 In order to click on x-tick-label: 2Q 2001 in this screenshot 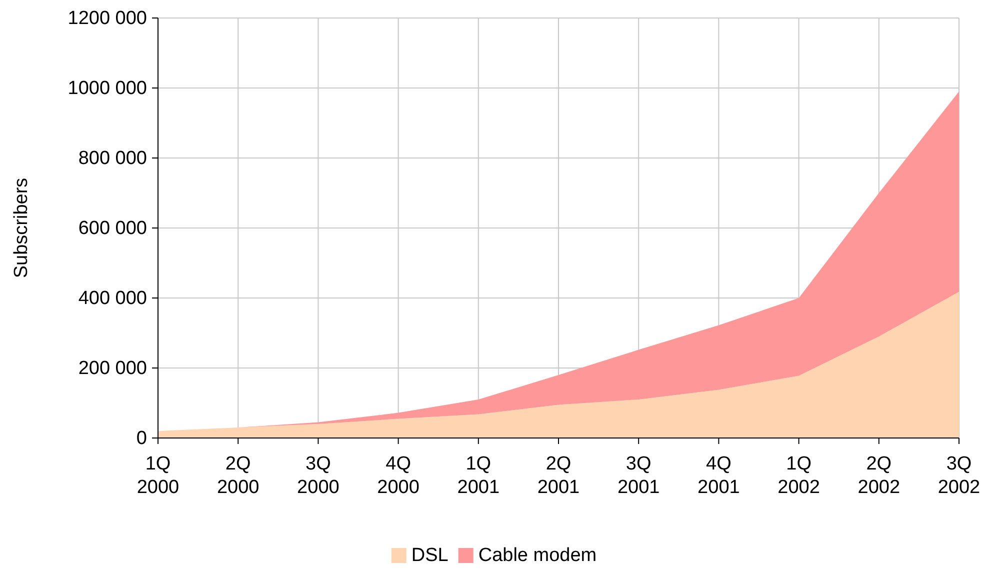, I will do `click(558, 475)`.